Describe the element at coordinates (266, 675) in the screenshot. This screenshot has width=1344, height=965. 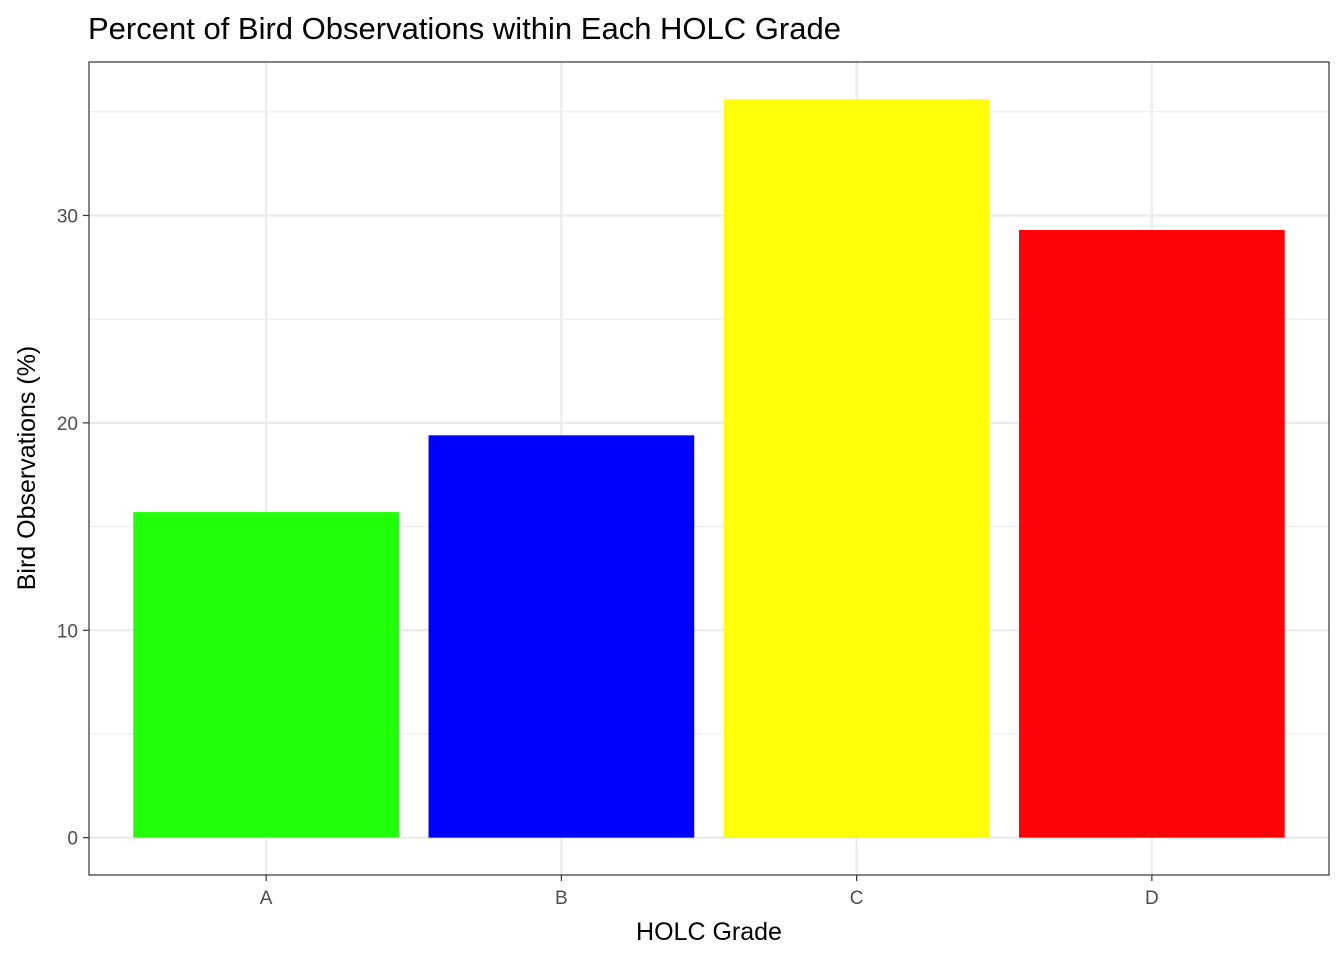
I see `bar-a` at that location.